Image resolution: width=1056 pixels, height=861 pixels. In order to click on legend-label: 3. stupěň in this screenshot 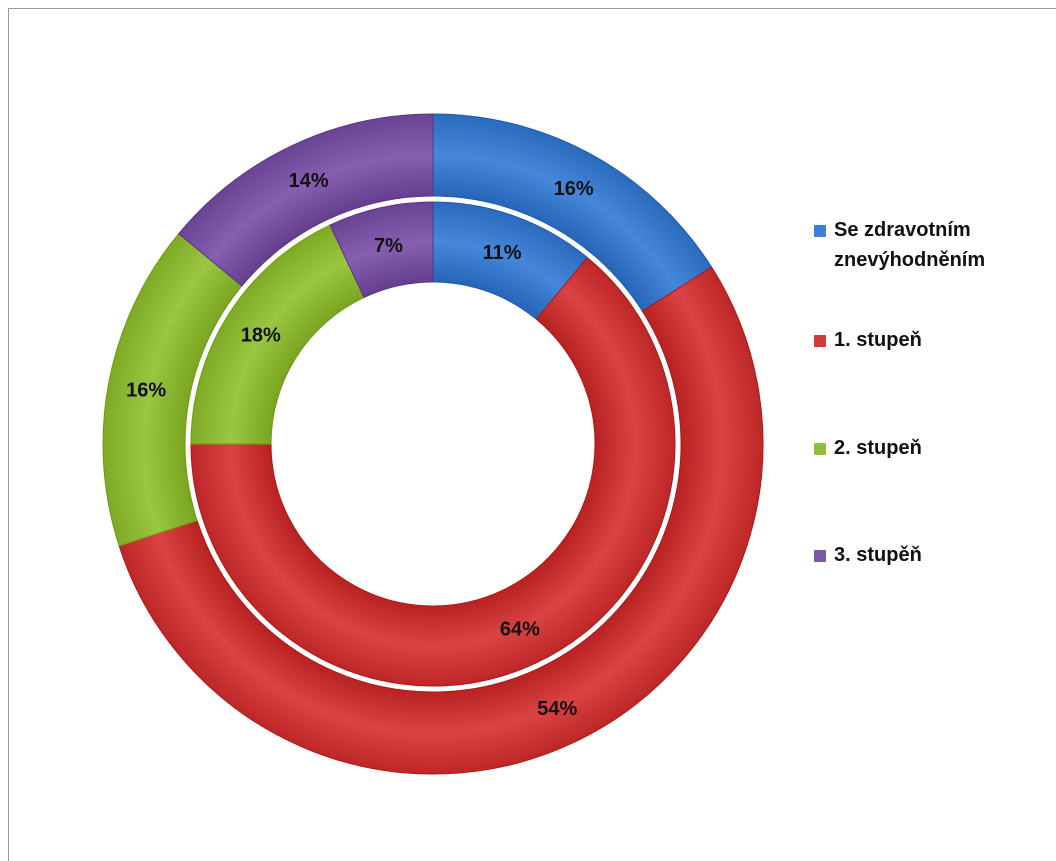, I will do `click(878, 555)`.